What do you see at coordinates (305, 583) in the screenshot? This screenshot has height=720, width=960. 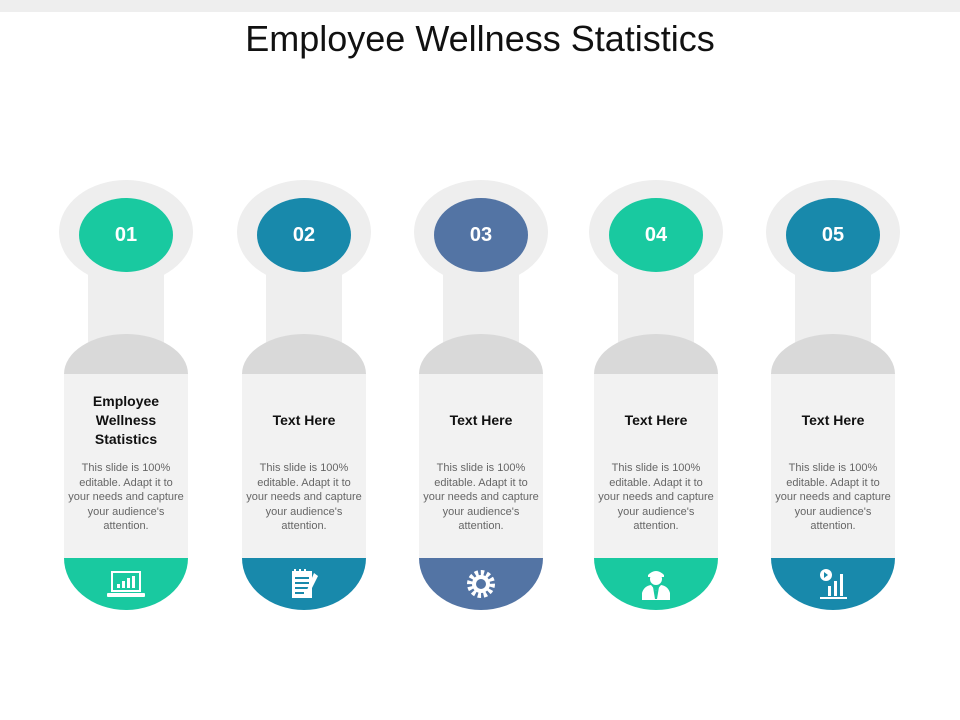 I see `notepad-pen-icon` at bounding box center [305, 583].